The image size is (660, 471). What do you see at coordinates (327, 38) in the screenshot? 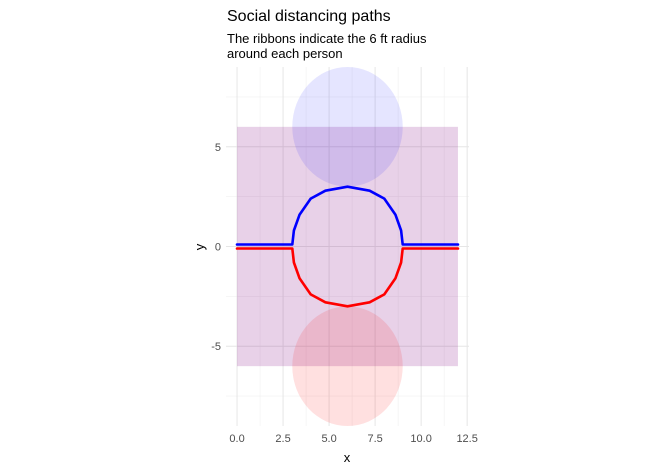
I see `chart-subtitle-line-1: The ribbons indicate the 6 ft radius` at bounding box center [327, 38].